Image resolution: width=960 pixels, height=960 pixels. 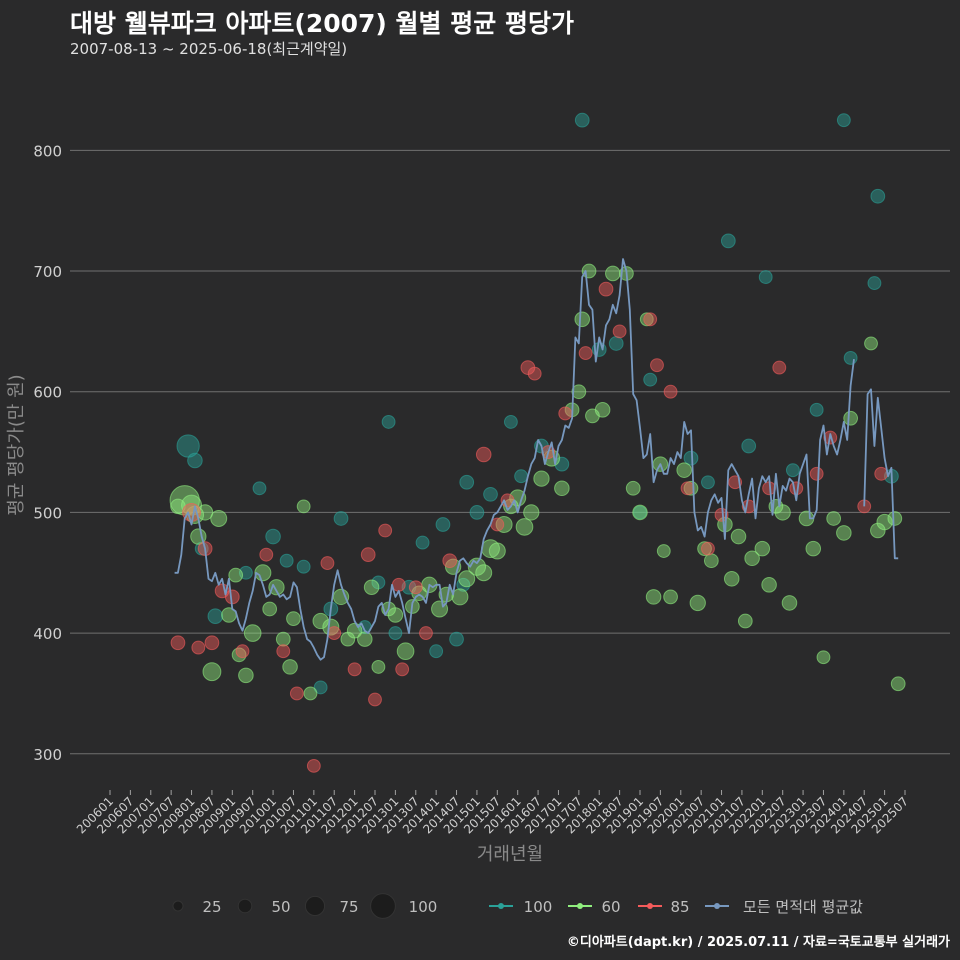 I want to click on y-tick-label: 400, so click(x=47, y=634).